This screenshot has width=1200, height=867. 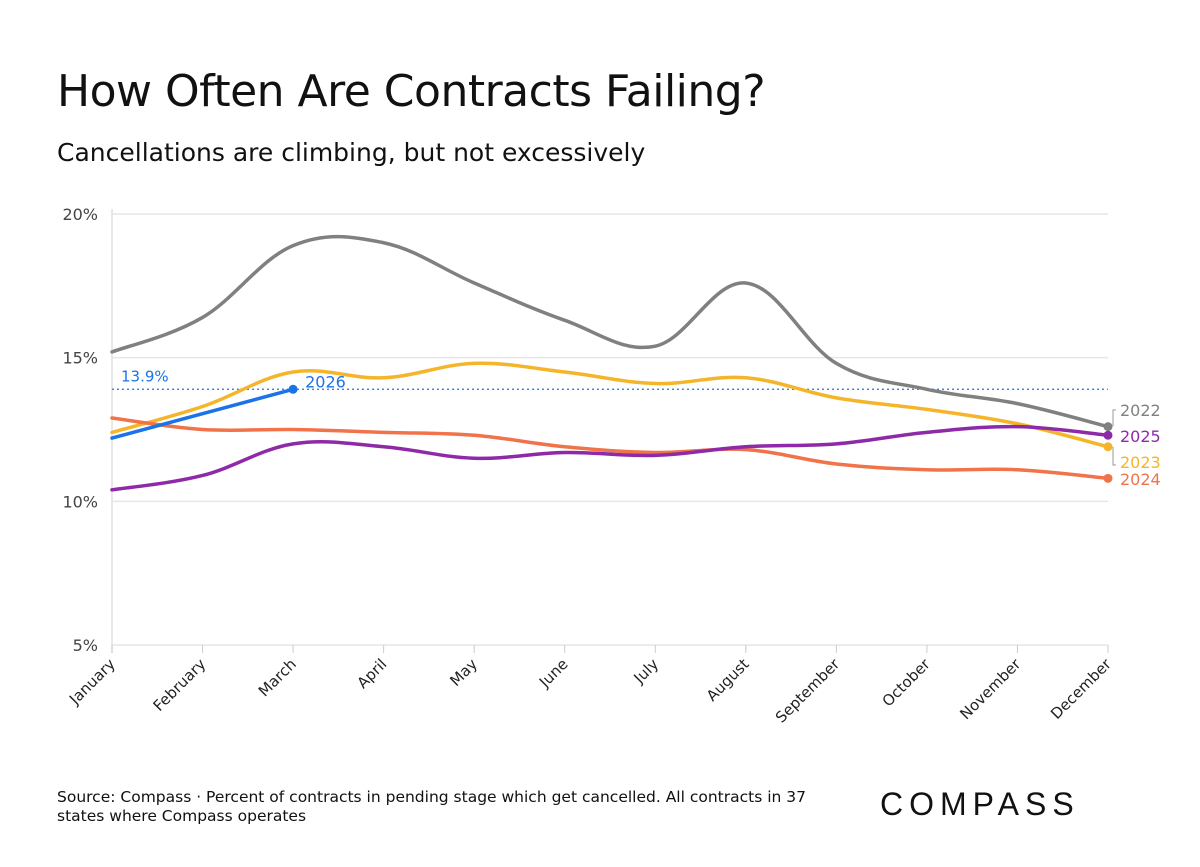 What do you see at coordinates (1108, 427) in the screenshot?
I see `end-point-2022` at bounding box center [1108, 427].